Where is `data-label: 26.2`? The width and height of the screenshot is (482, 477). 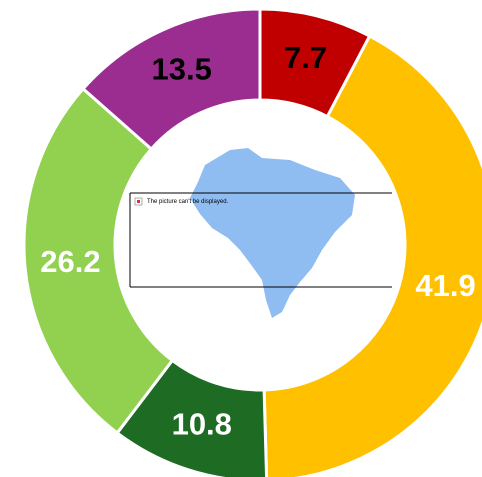
data-label: 26.2 is located at coordinates (70, 261).